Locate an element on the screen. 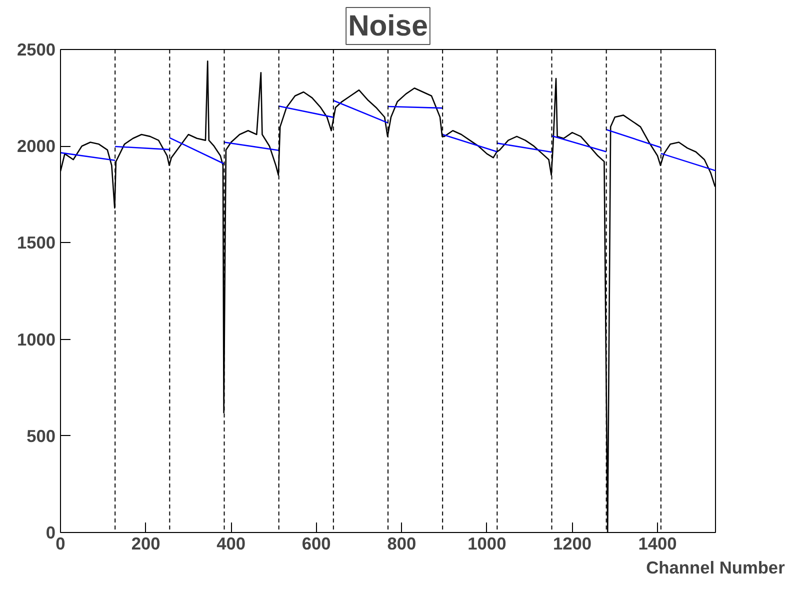  x-axis-title: Channel Number is located at coordinates (716, 568).